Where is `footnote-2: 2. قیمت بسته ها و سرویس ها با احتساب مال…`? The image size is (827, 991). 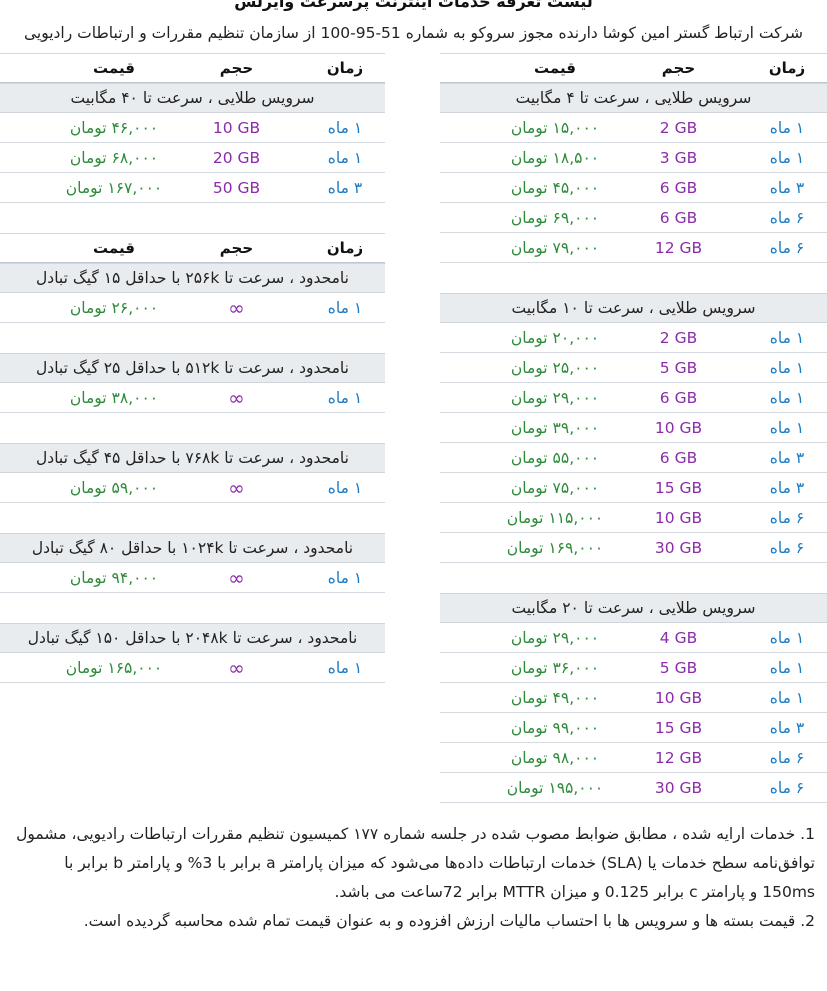
footnote-2: 2. قیمت بسته ها و سرویس ها با احتساب مال… is located at coordinates (449, 921).